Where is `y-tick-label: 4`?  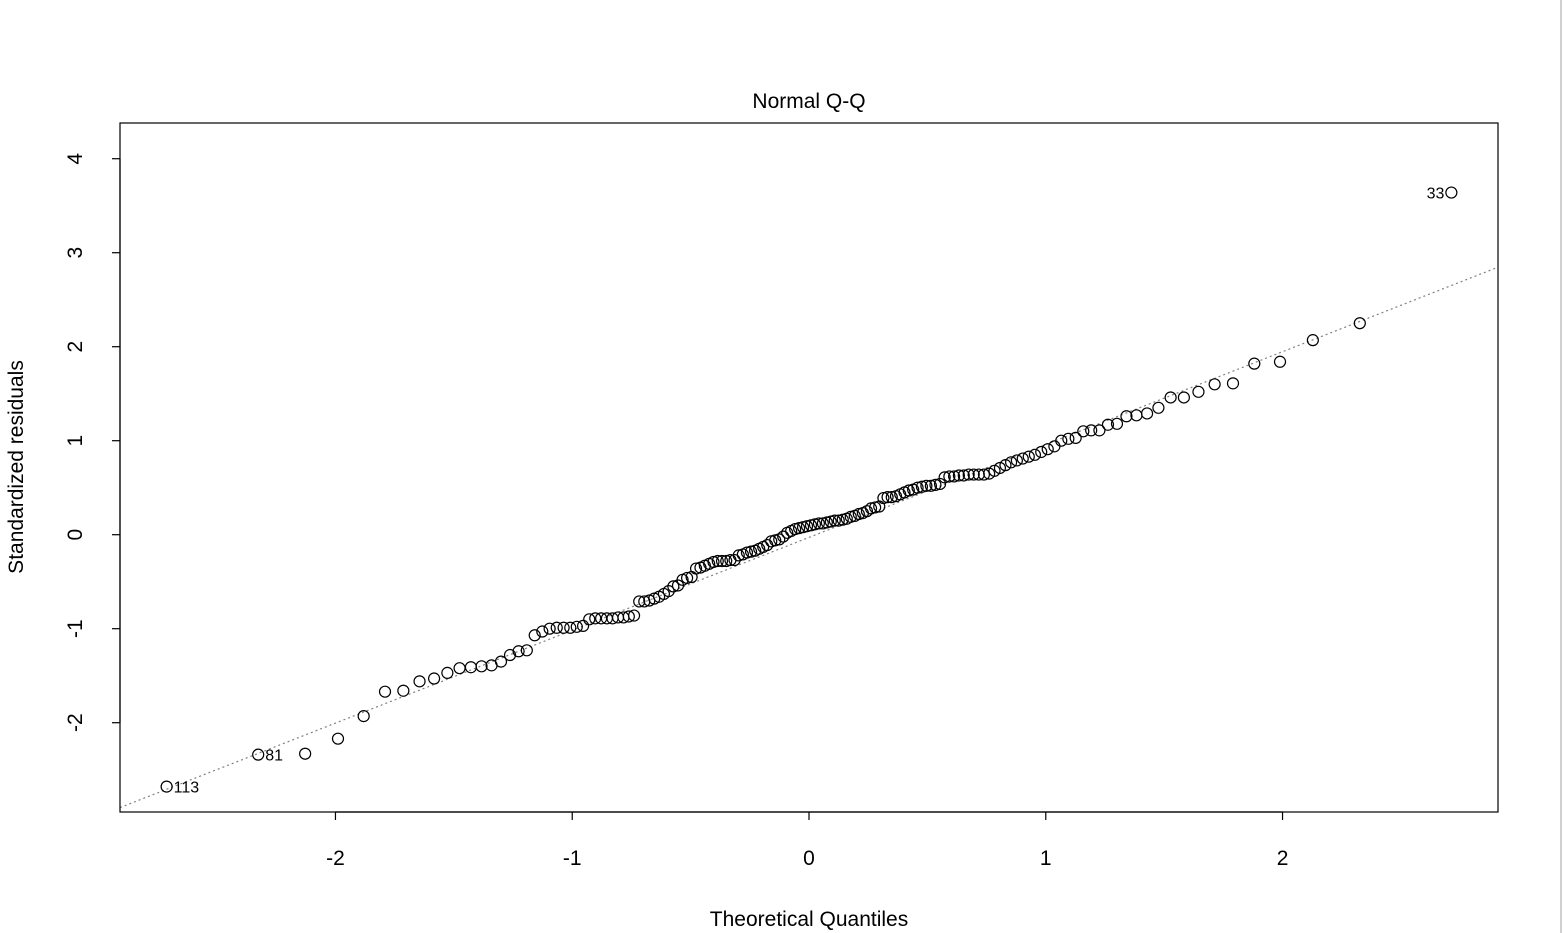 y-tick-label: 4 is located at coordinates (75, 159).